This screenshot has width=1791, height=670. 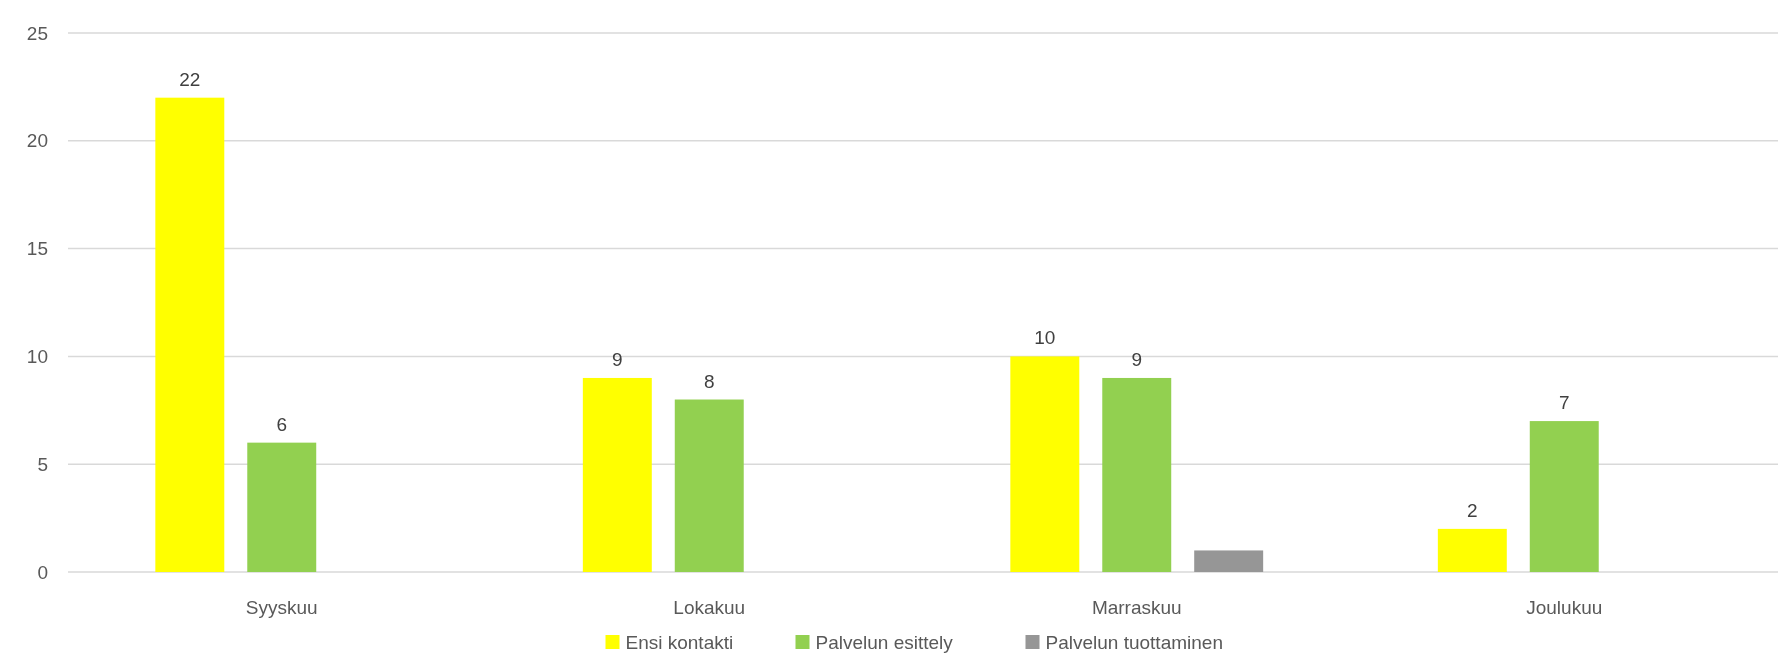 What do you see at coordinates (1136, 607) in the screenshot?
I see `x-tick-label: Marraskuu` at bounding box center [1136, 607].